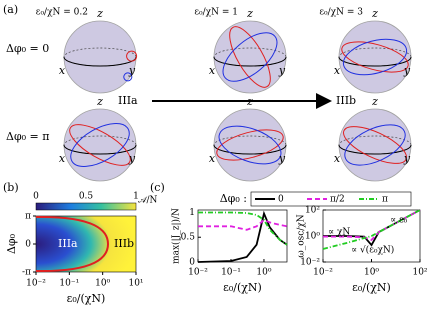  I want to click on x-tick-label: 10², so click(419, 273).